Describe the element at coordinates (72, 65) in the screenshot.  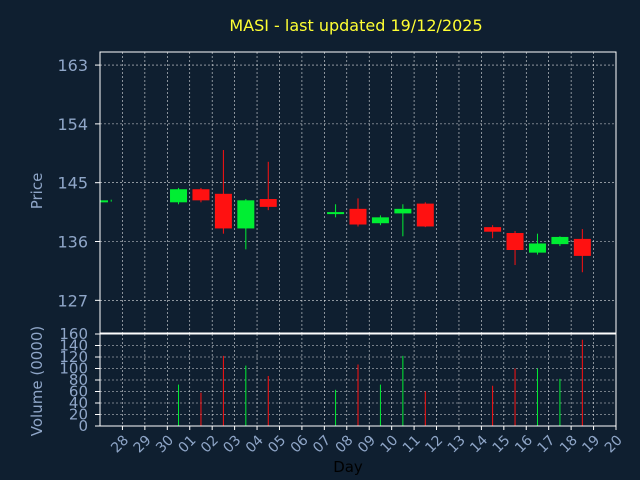
I see `price-tick-label: 163` at that location.